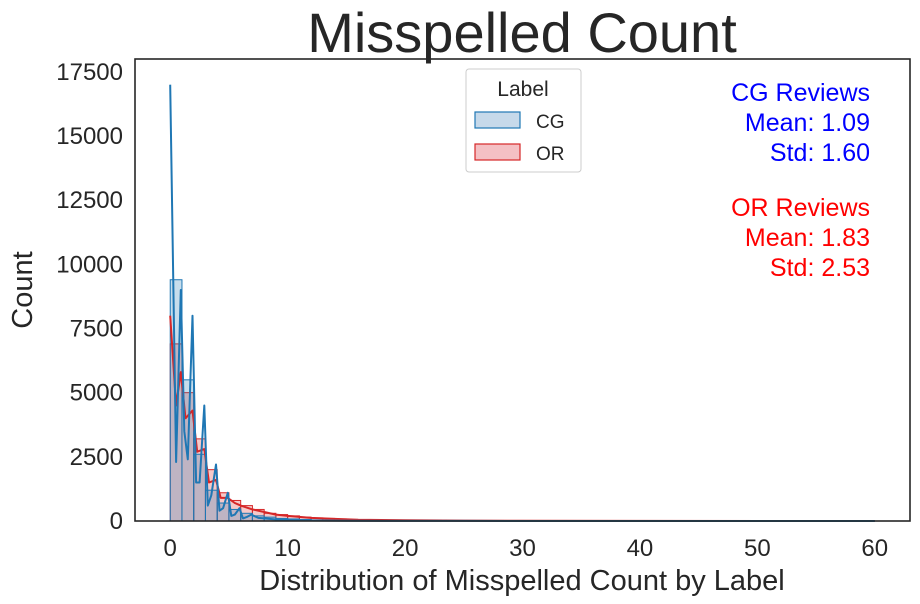 Image resolution: width=920 pixels, height=604 pixels. Describe the element at coordinates (23, 289) in the screenshot. I see `y-axis-label: Count` at that location.